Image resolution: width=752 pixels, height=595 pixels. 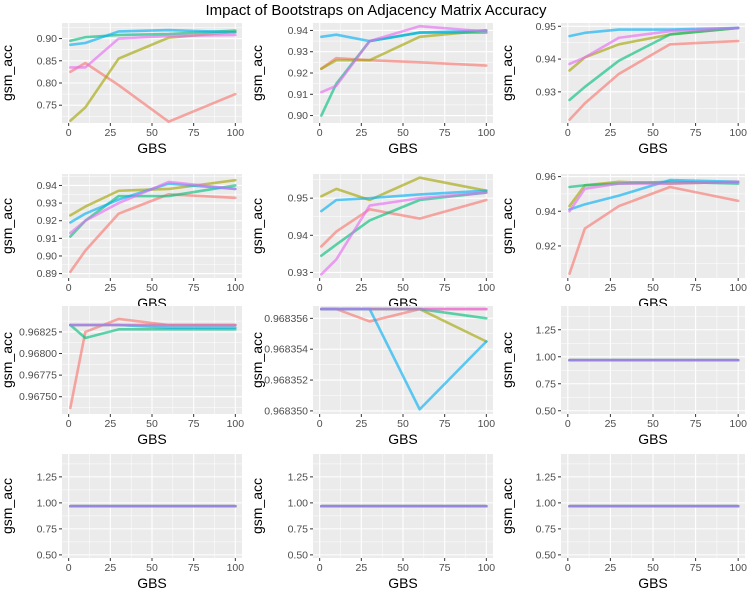 I want to click on panel-3: 0 25 50 75 100 0.93 0.94 0.95 GBS gsm_acc, so click(x=623, y=88).